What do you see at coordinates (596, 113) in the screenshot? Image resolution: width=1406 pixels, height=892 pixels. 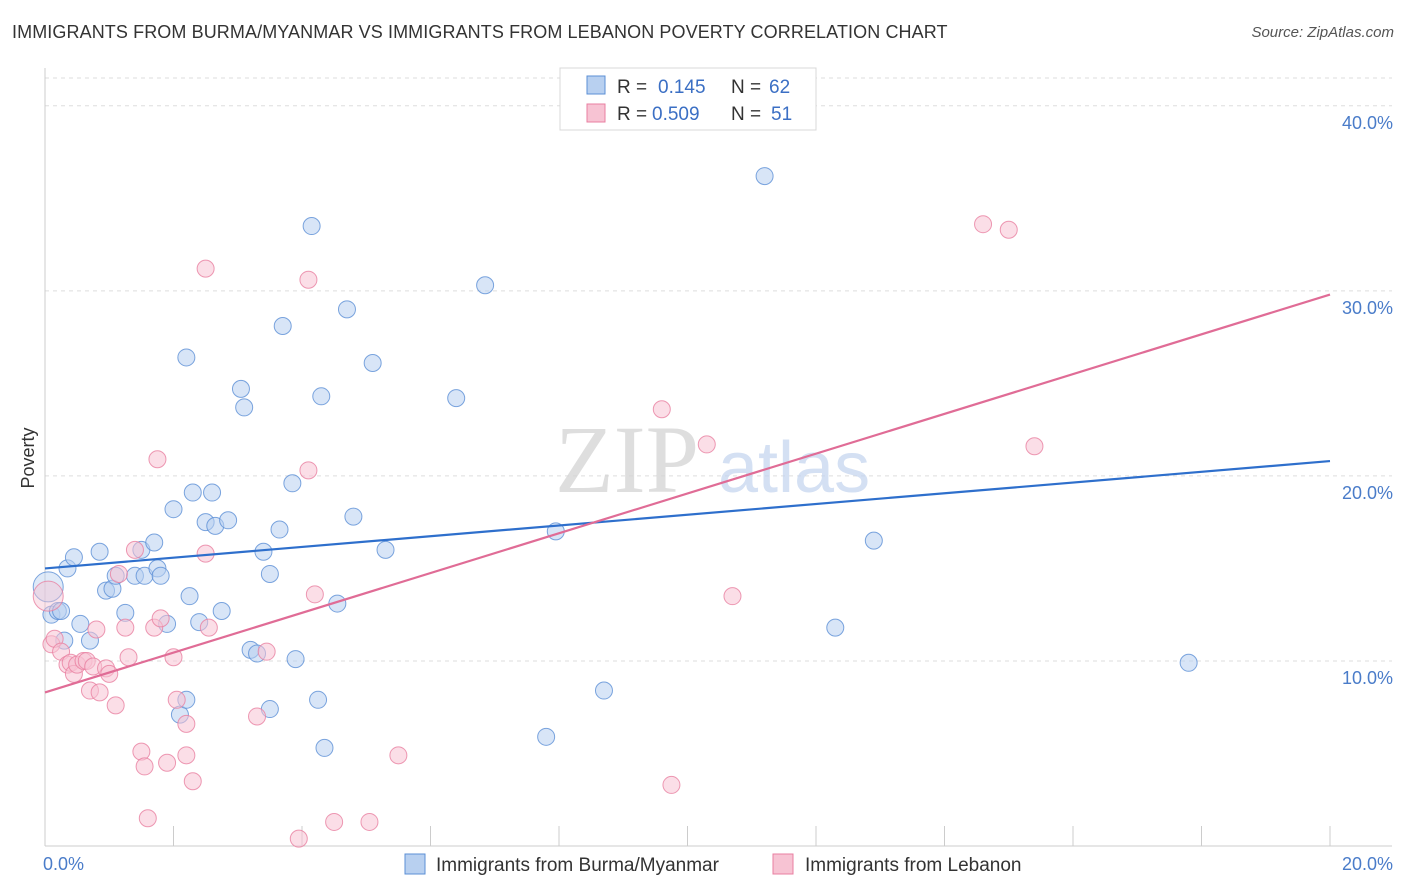 I see `legend-swatch-lebanon` at bounding box center [596, 113].